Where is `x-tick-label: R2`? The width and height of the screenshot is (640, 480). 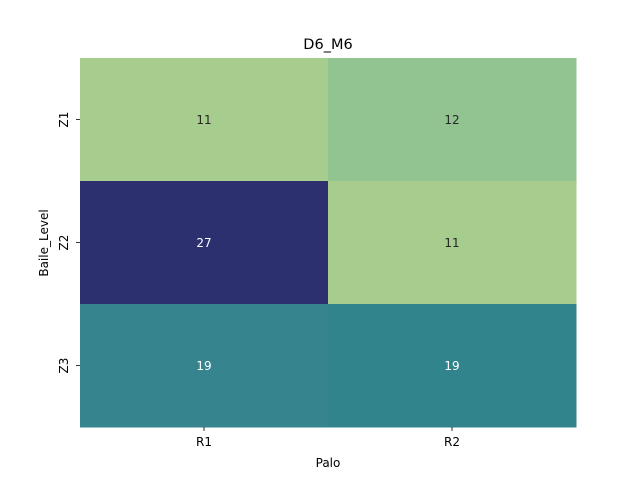
x-tick-label: R2 is located at coordinates (452, 442).